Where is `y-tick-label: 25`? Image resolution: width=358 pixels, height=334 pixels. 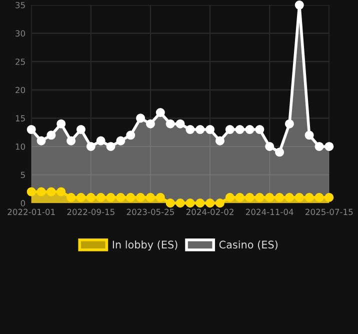 y-tick-label: 25 is located at coordinates (20, 61).